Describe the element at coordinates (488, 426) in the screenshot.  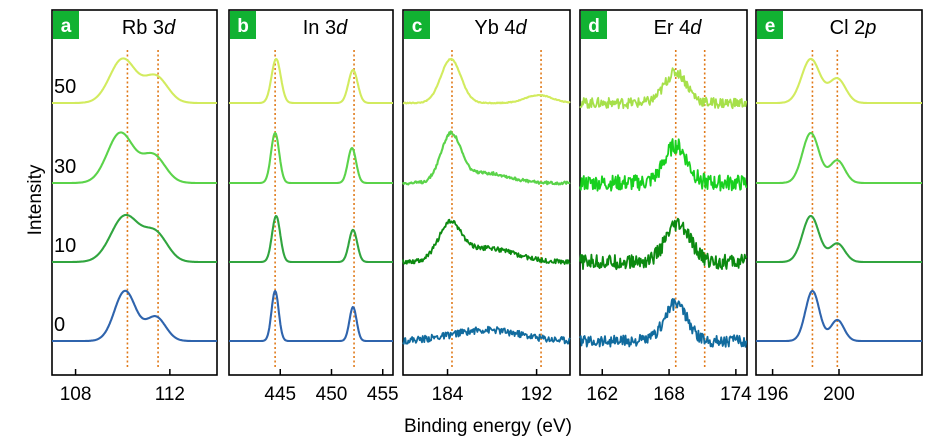
I see `x-axis-label: Binding energy (eV)` at that location.